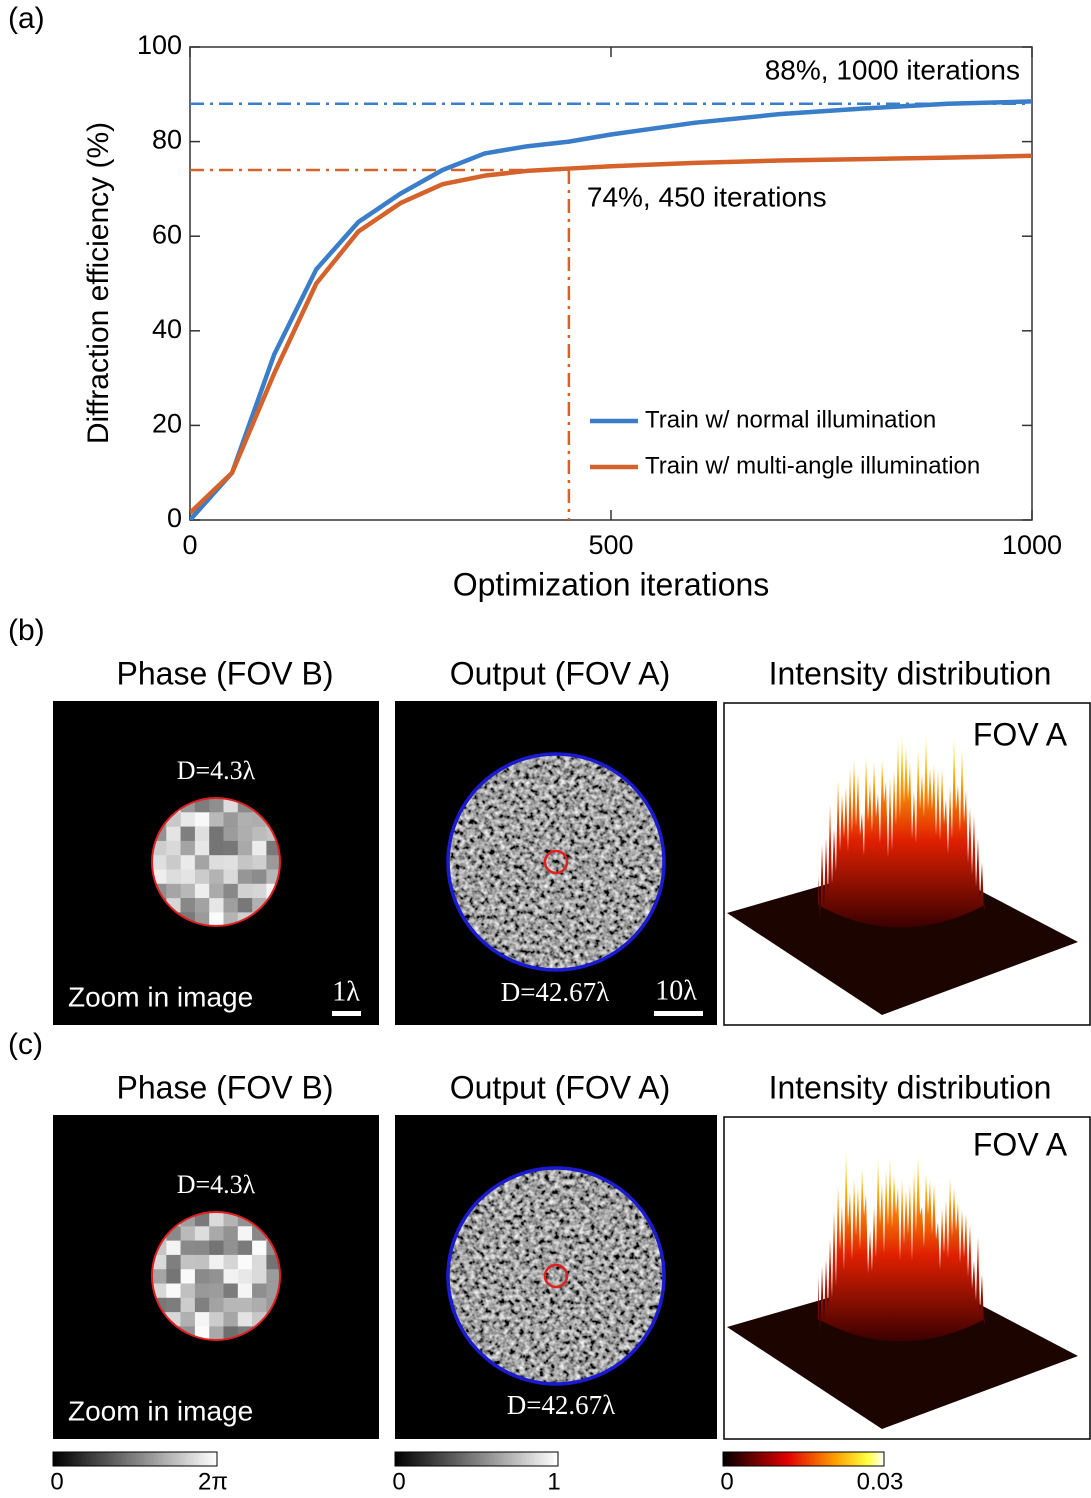 The width and height of the screenshot is (1091, 1498). Describe the element at coordinates (901, 830) in the screenshot. I see `intensity-peak` at that location.